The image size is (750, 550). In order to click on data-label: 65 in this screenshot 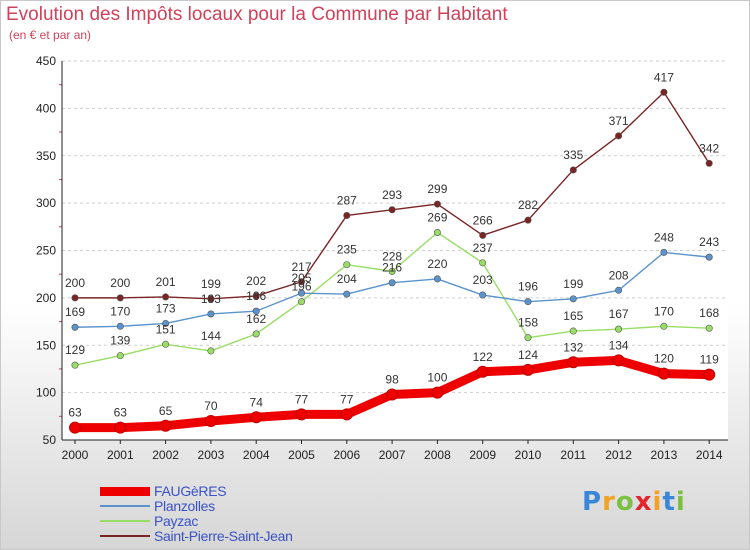, I will do `click(166, 411)`.